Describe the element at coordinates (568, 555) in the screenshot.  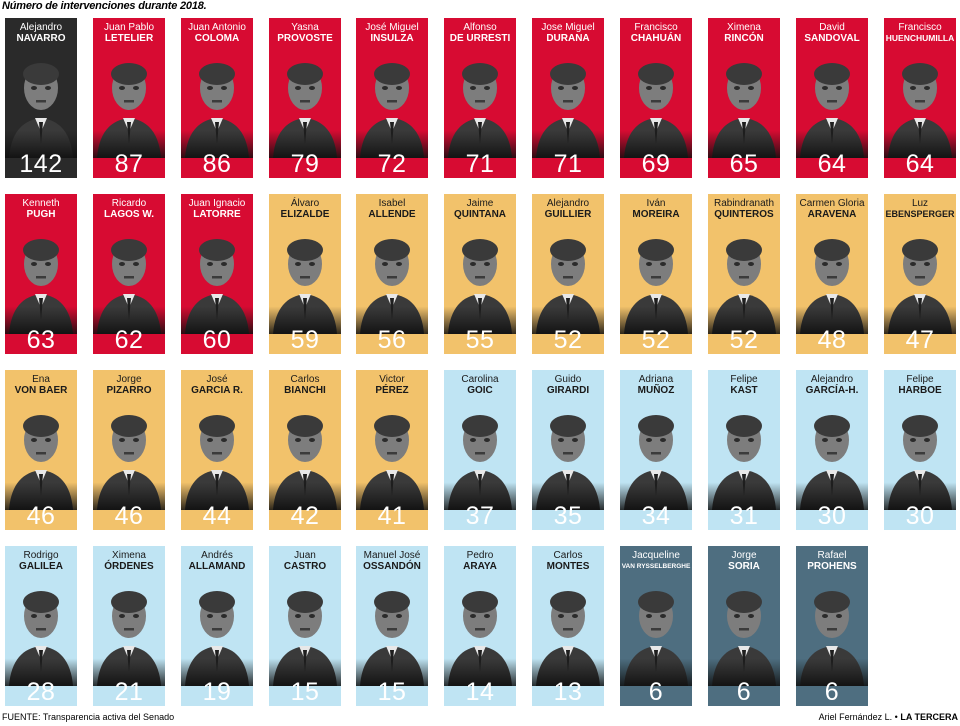
I see `first-name: Carlos` at that location.